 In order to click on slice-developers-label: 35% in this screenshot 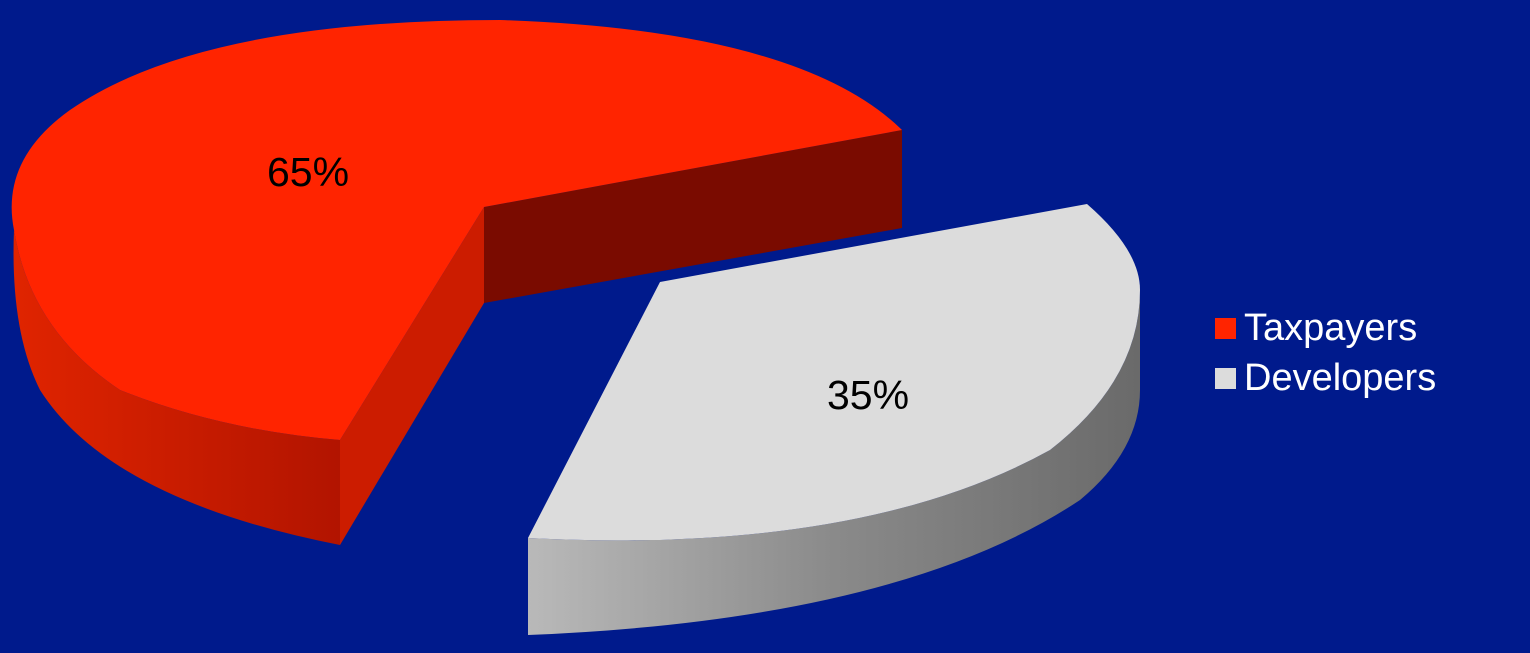, I will do `click(868, 395)`.